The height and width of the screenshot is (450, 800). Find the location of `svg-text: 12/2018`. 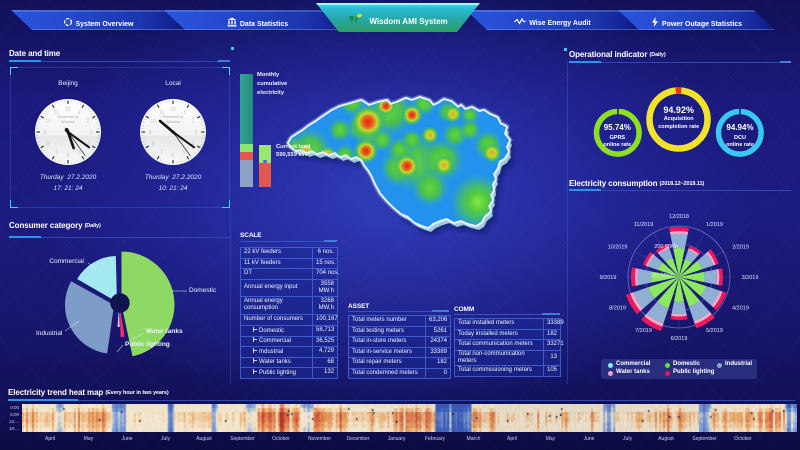

svg-text: 12/2018 is located at coordinates (679, 217).